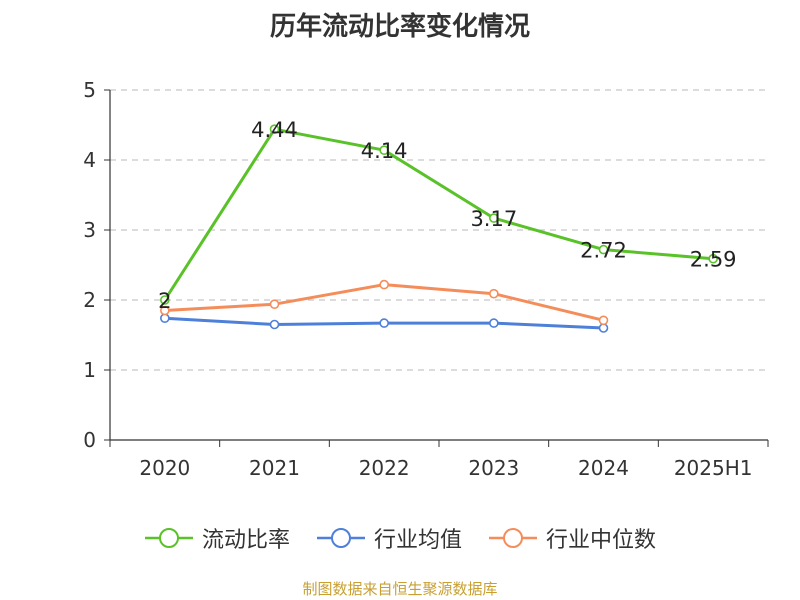 The width and height of the screenshot is (800, 600). I want to click on legend-item: 行业均值, so click(389, 538).